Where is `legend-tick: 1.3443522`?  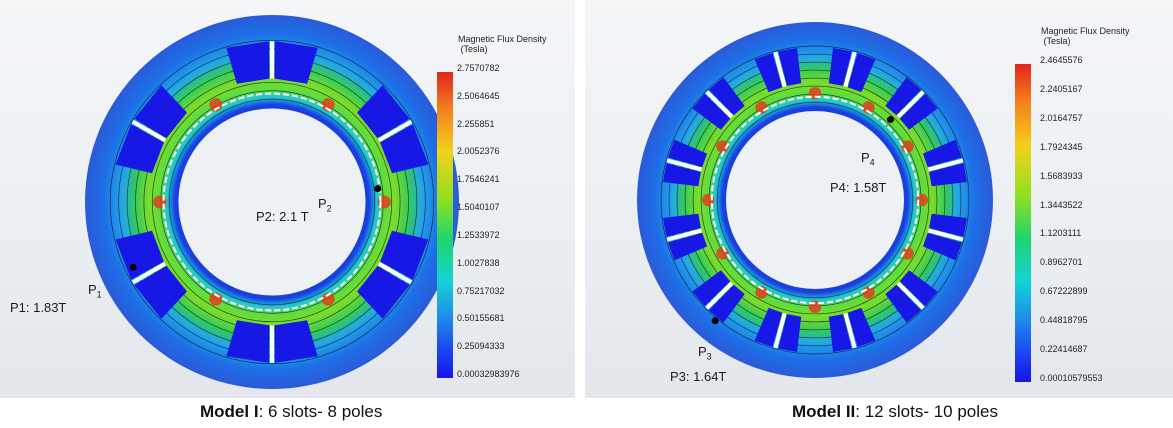
legend-tick: 1.3443522 is located at coordinates (1061, 204).